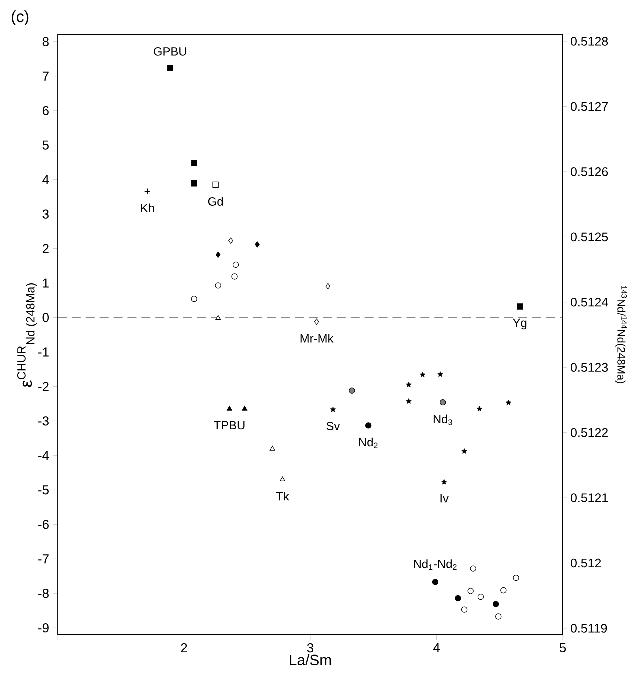  What do you see at coordinates (43, 490) in the screenshot?
I see `y-tick-label: -5` at bounding box center [43, 490].